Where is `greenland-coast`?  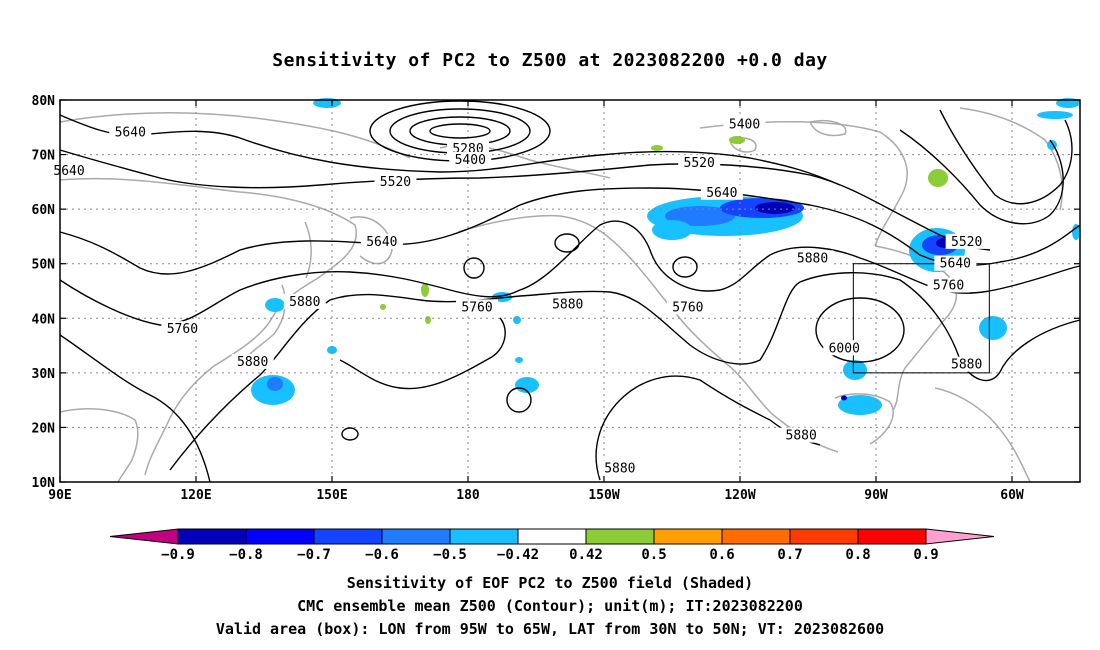 greenland-coast is located at coordinates (1011, 159).